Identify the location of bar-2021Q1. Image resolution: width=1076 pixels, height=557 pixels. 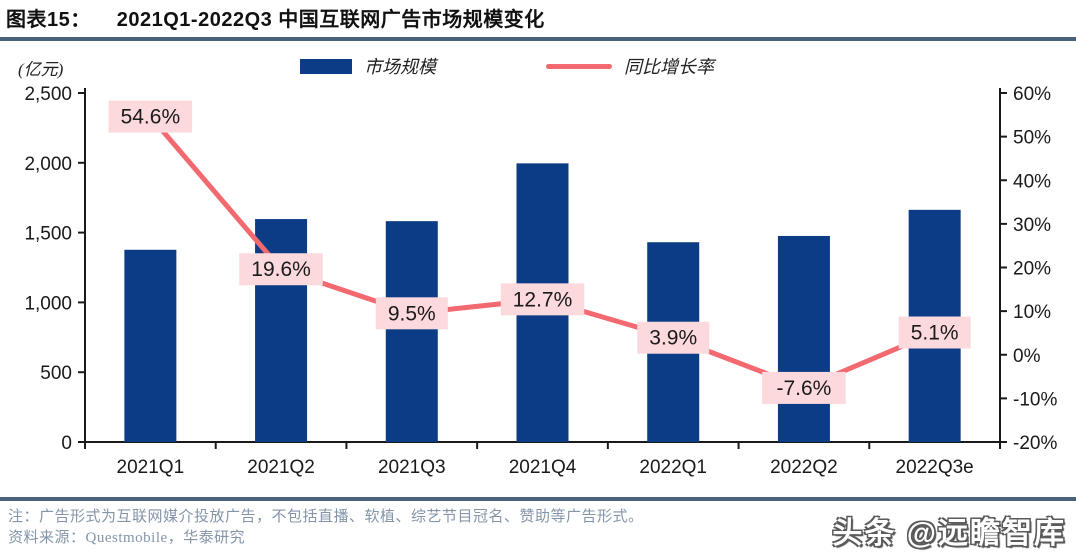
(150, 345).